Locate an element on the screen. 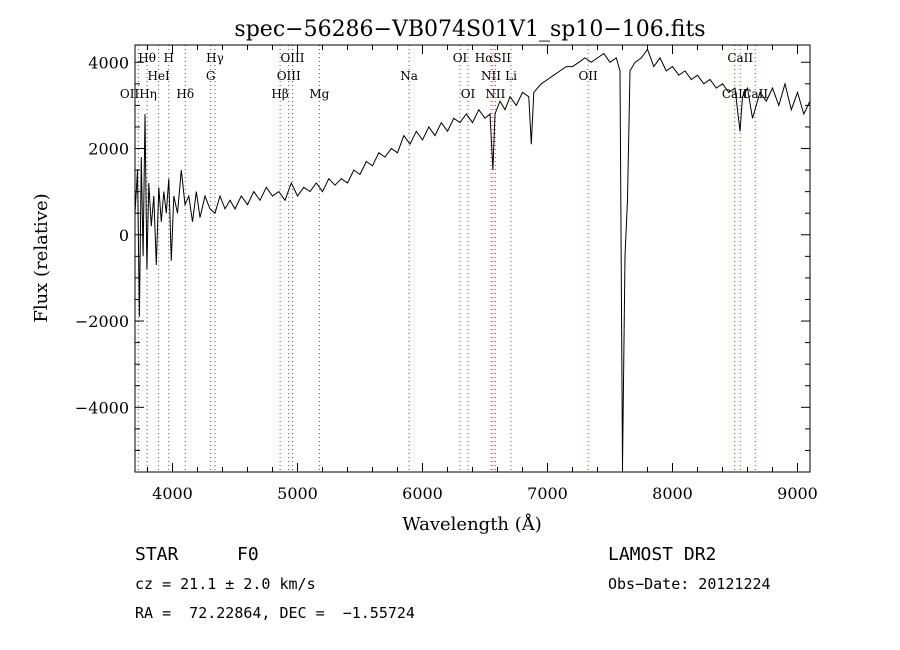 Image resolution: width=900 pixels, height=650 pixels. x-tick-label: 7000 is located at coordinates (547, 493).